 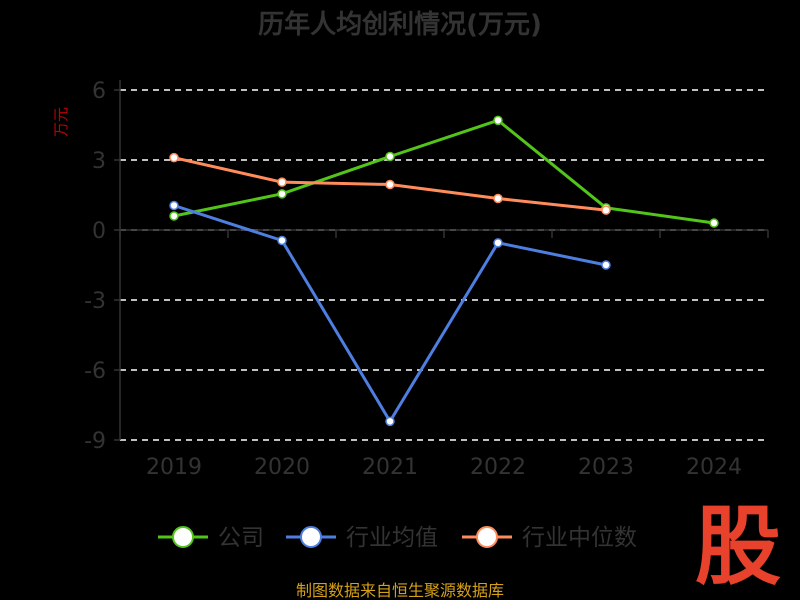 I want to click on x-tick-label: 2024, so click(x=714, y=467).